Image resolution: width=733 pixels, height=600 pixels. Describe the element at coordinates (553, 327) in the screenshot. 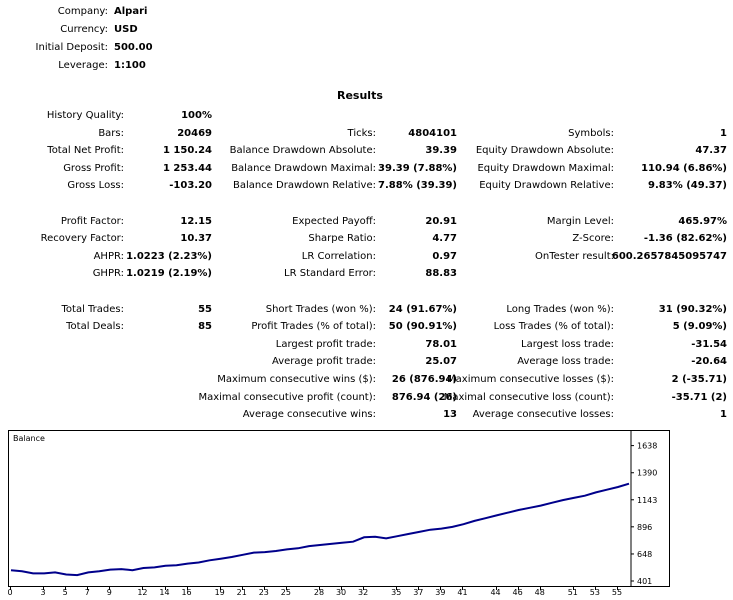

I see `col3-label: Loss Trades (% of total):` at that location.